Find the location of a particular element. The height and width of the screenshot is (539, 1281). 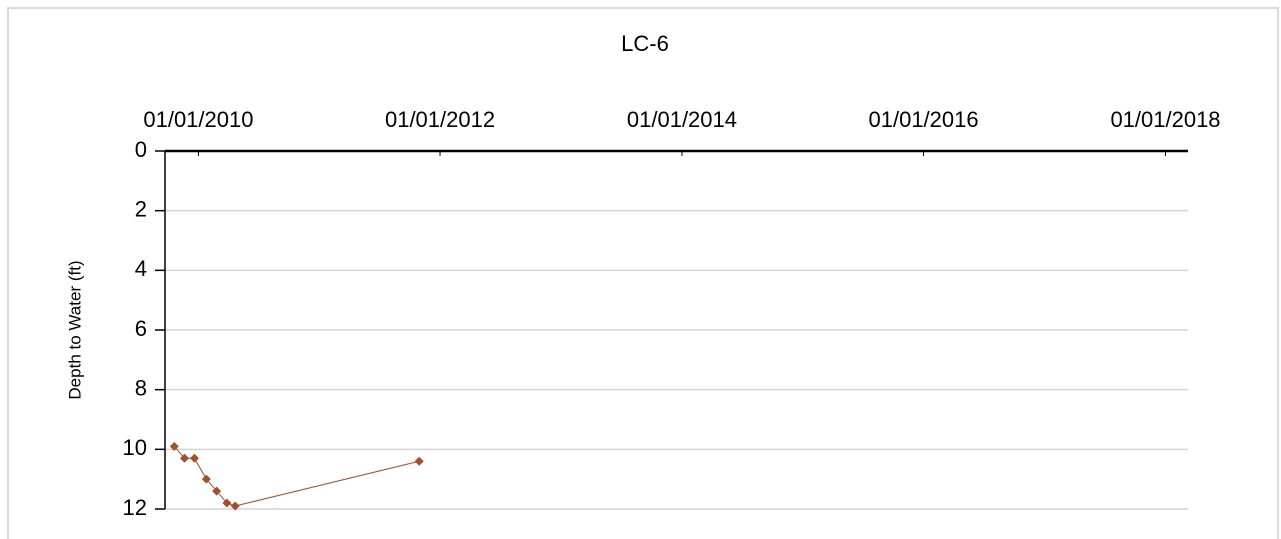

y-tick-label: 8 is located at coordinates (141, 387).